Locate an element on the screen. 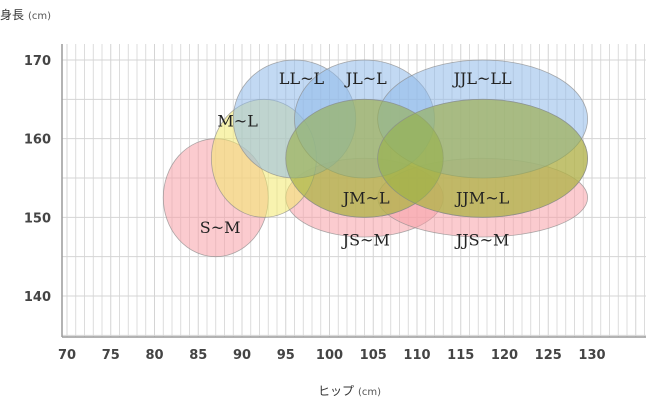 This screenshot has height=410, width=660. x-tick-label: 75 is located at coordinates (111, 355).